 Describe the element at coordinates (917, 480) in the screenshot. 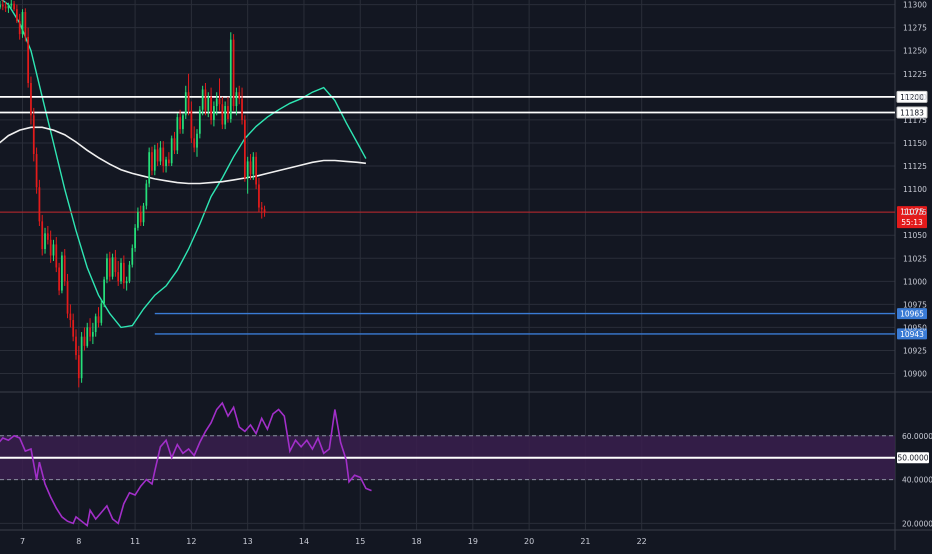

I see `rsi-axis-tick: 40.0000` at that location.